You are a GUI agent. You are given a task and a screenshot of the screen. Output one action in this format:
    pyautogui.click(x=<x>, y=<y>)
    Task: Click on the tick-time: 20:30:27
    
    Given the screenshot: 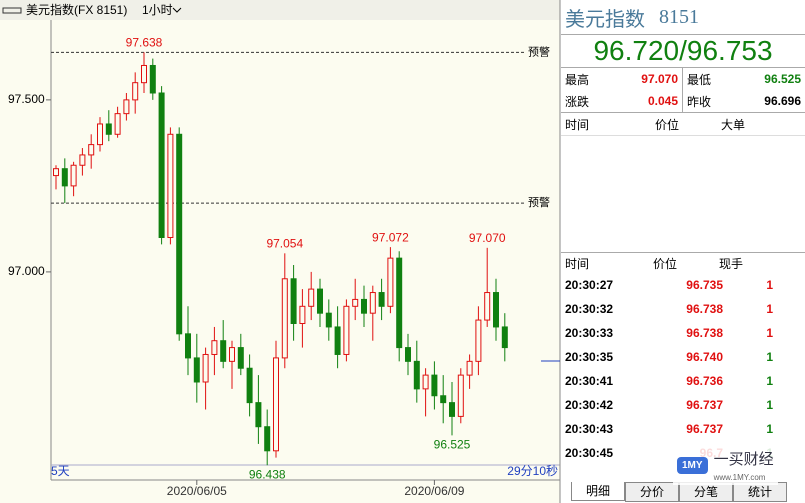 What is the action you would take?
    pyautogui.click(x=589, y=285)
    